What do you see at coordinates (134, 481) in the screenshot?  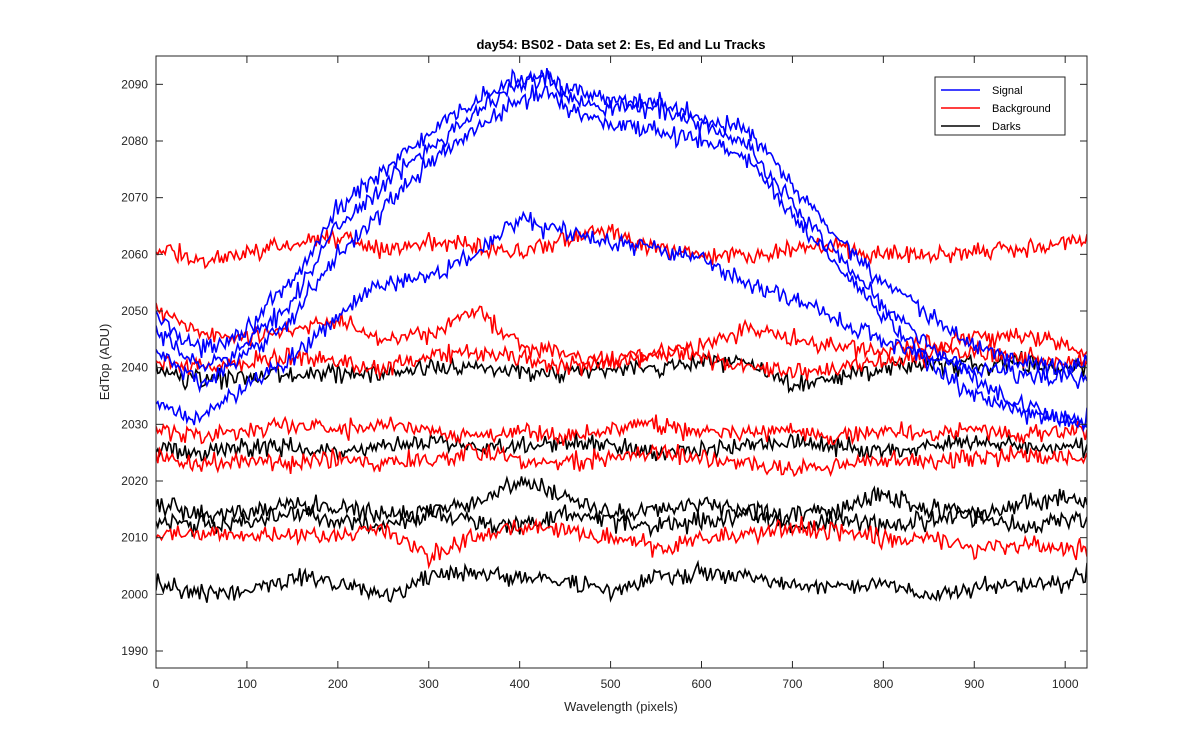 I see `y-tick-label: 2020` at bounding box center [134, 481].